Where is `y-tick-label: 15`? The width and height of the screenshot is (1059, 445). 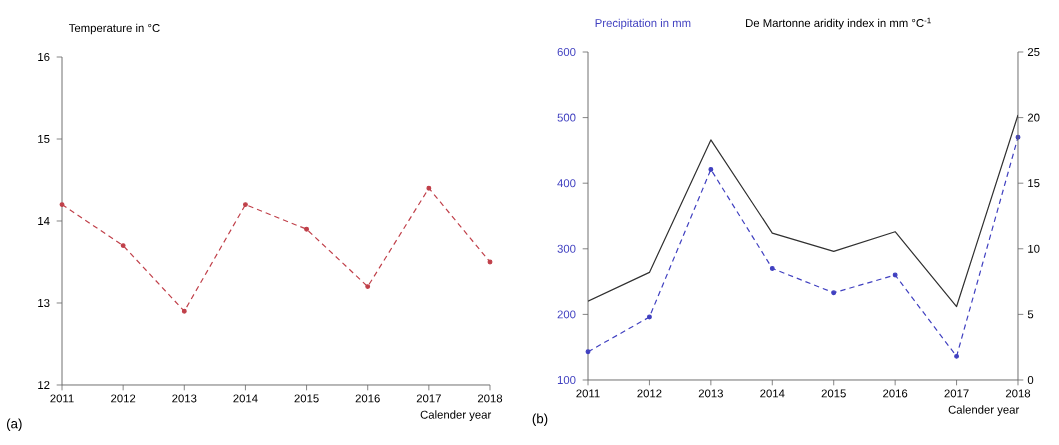 y-tick-label: 15 is located at coordinates (44, 139).